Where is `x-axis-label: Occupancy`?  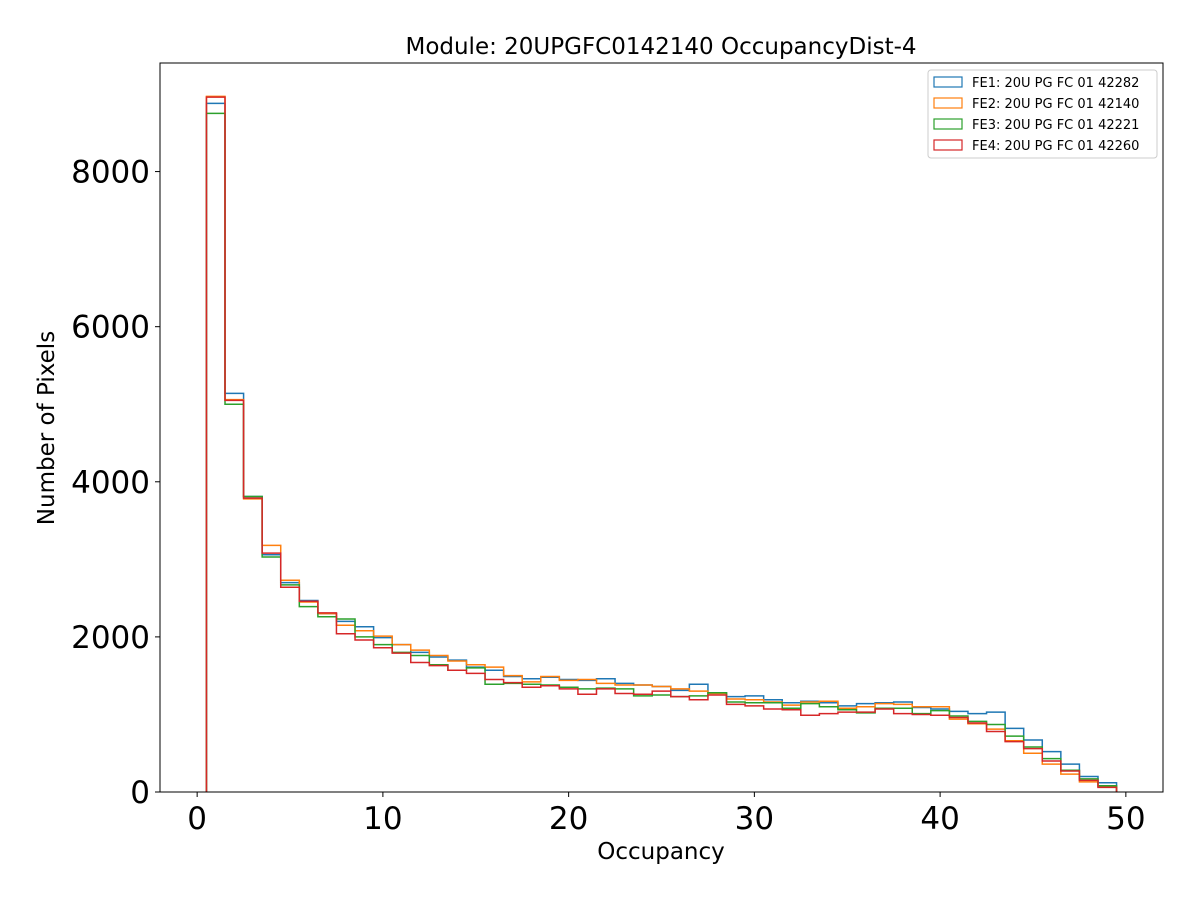 x-axis-label: Occupancy is located at coordinates (661, 852).